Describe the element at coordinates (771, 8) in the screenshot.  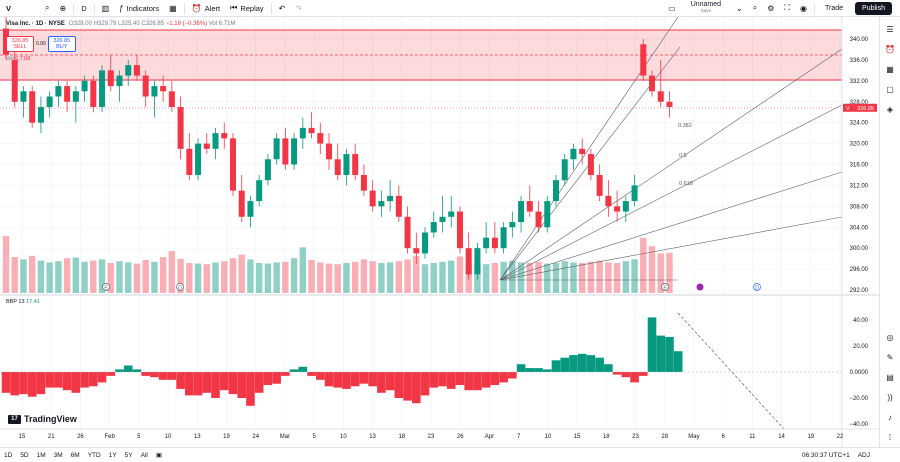
I see `settings-icon: ⚙` at that location.